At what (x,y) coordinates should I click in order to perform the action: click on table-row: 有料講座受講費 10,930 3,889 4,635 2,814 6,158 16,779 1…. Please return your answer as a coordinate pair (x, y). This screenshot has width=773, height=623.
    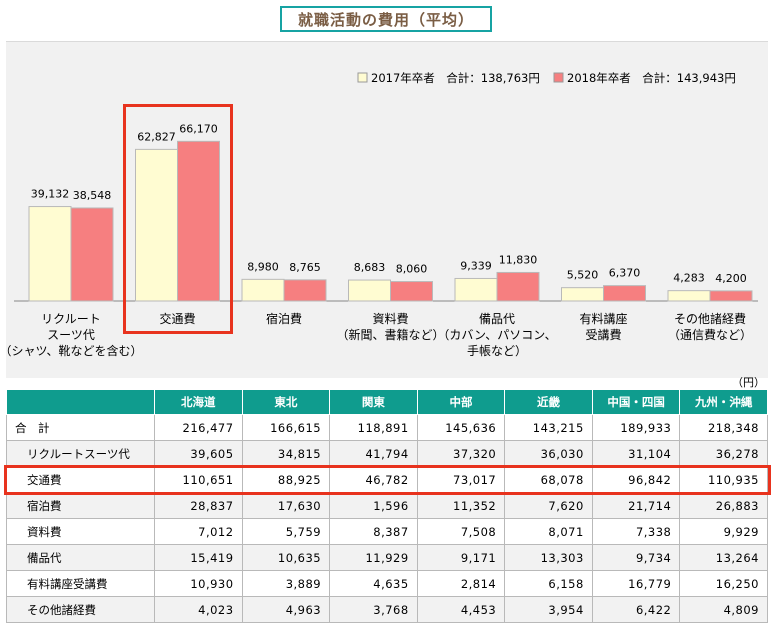
    Looking at the image, I should click on (387, 583).